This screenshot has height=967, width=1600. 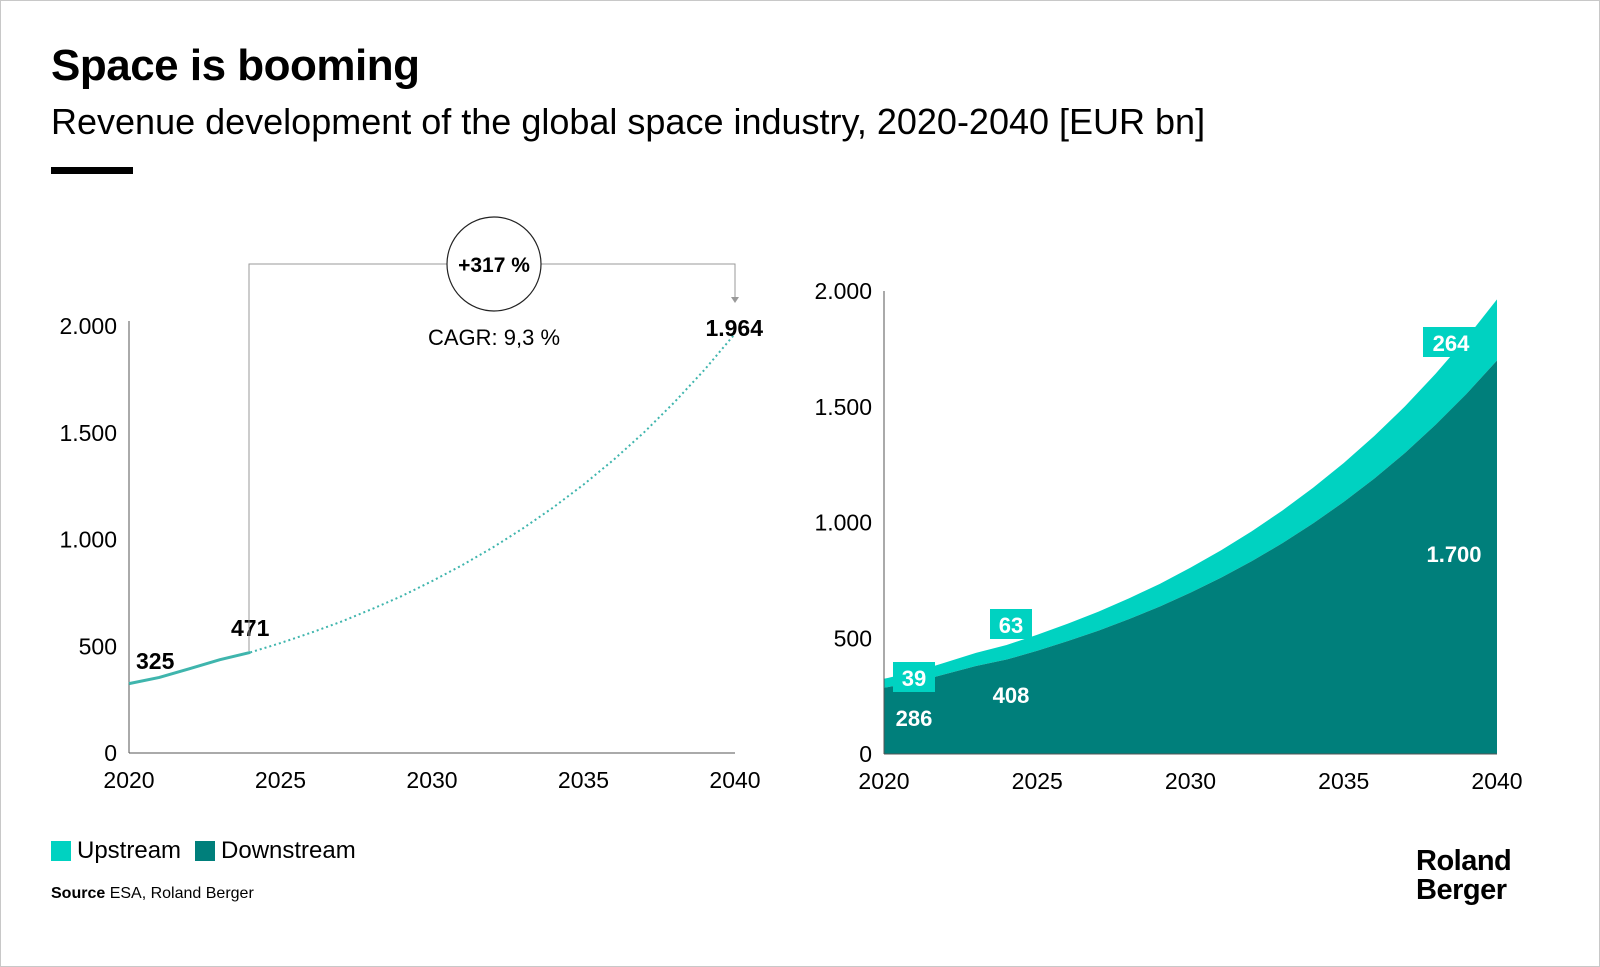 I want to click on source-label: Source, so click(x=78, y=893).